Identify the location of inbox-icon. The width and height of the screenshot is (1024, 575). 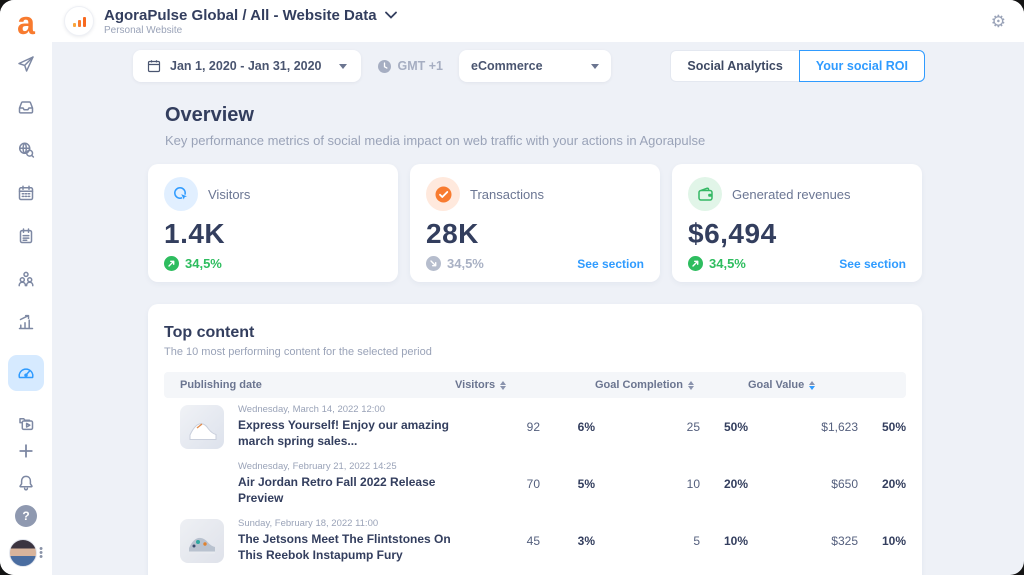
(26, 107).